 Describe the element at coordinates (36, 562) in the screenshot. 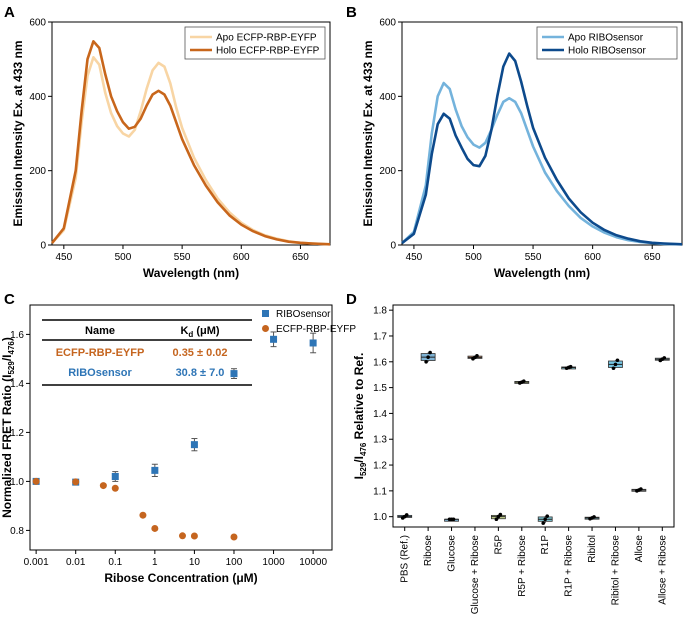

I see `c-xtick-label: 0.001` at that location.